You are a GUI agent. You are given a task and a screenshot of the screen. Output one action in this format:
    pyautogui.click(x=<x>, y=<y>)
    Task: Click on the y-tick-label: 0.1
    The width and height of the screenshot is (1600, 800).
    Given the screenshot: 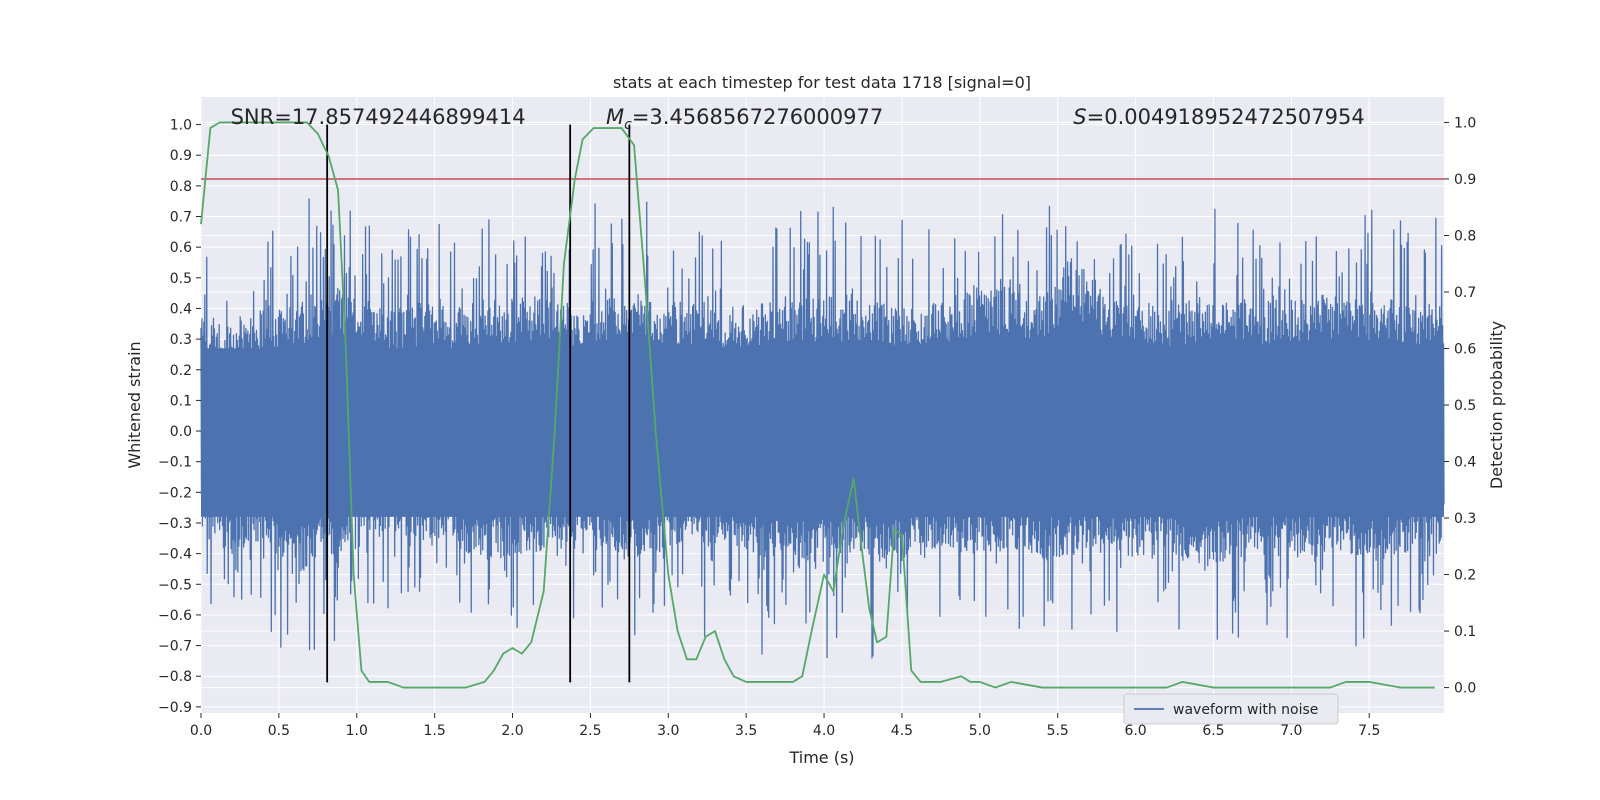 What is the action you would take?
    pyautogui.click(x=181, y=401)
    